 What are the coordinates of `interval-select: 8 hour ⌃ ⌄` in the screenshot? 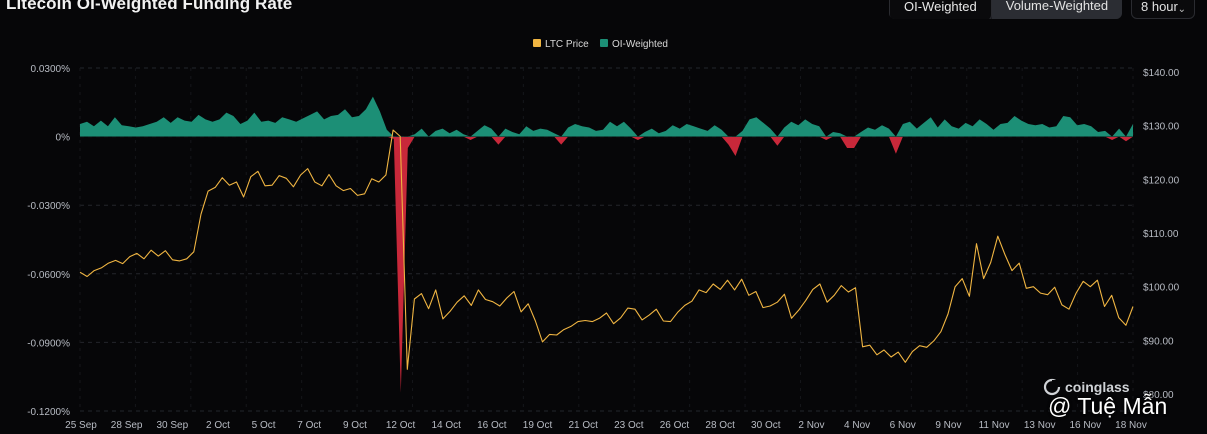 It's located at (1163, 9).